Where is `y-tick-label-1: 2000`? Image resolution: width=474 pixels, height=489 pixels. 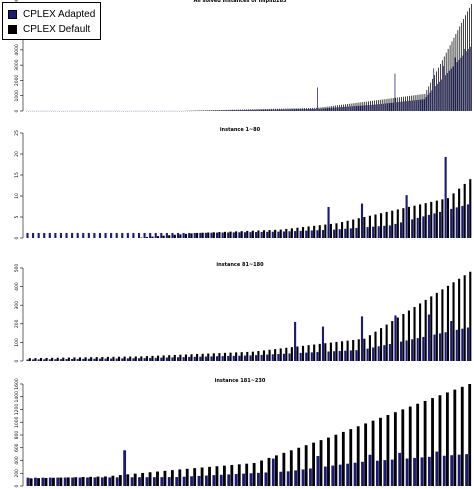
y-tick-label-1: 2000 is located at coordinates (17, 81).